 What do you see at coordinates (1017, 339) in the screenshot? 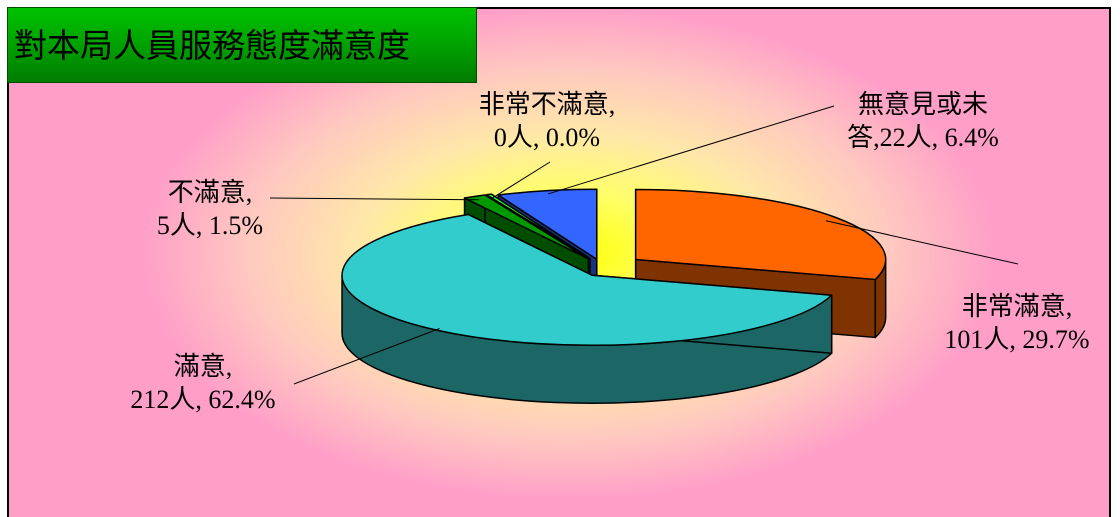
I see `label-very-satisfied-line2: 101人, 29.7%` at bounding box center [1017, 339].